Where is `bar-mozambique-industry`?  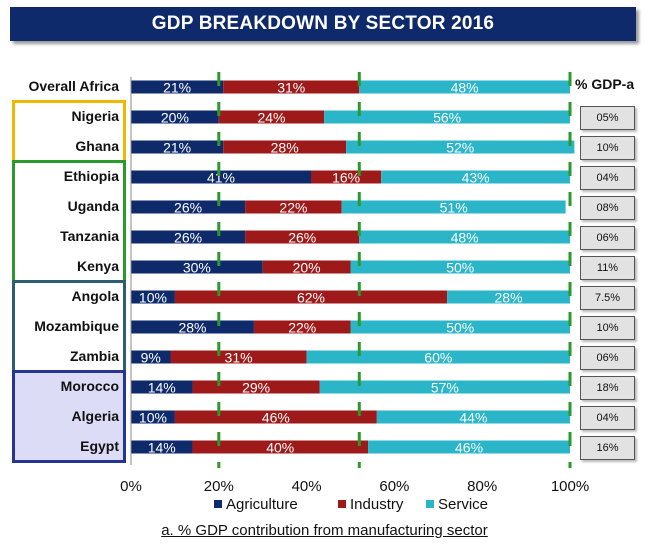
bar-mozambique-industry is located at coordinates (302, 327).